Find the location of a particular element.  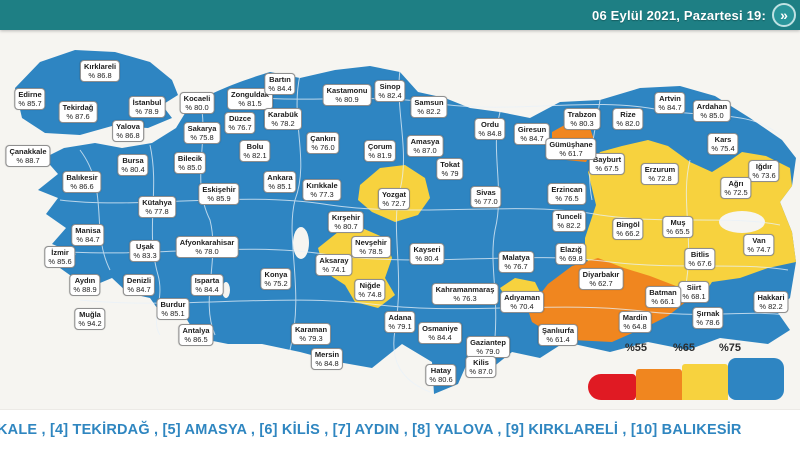

province-label: Yalova % 86.8 is located at coordinates (128, 131).